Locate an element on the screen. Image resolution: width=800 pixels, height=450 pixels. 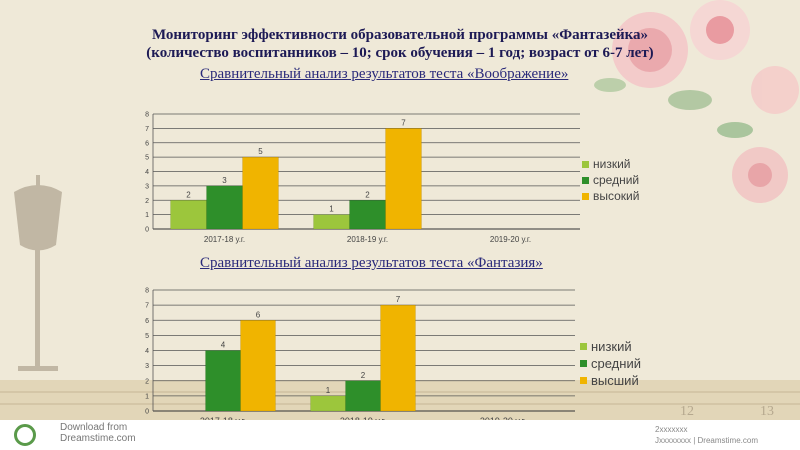
legend-label: высший is located at coordinates (615, 380).